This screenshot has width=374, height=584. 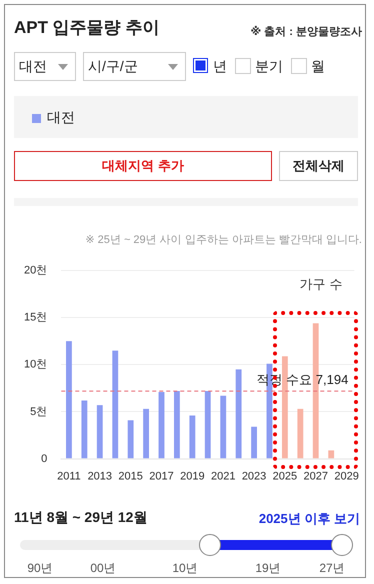 I want to click on text: 00년, so click(x=103, y=568).